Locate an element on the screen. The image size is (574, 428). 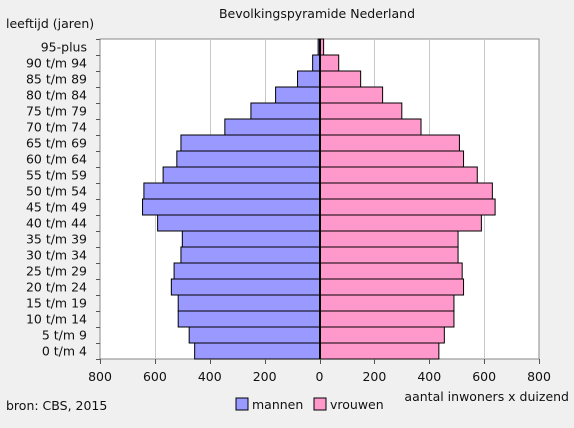
category-label: 10 t/m 14 is located at coordinates (56, 319).